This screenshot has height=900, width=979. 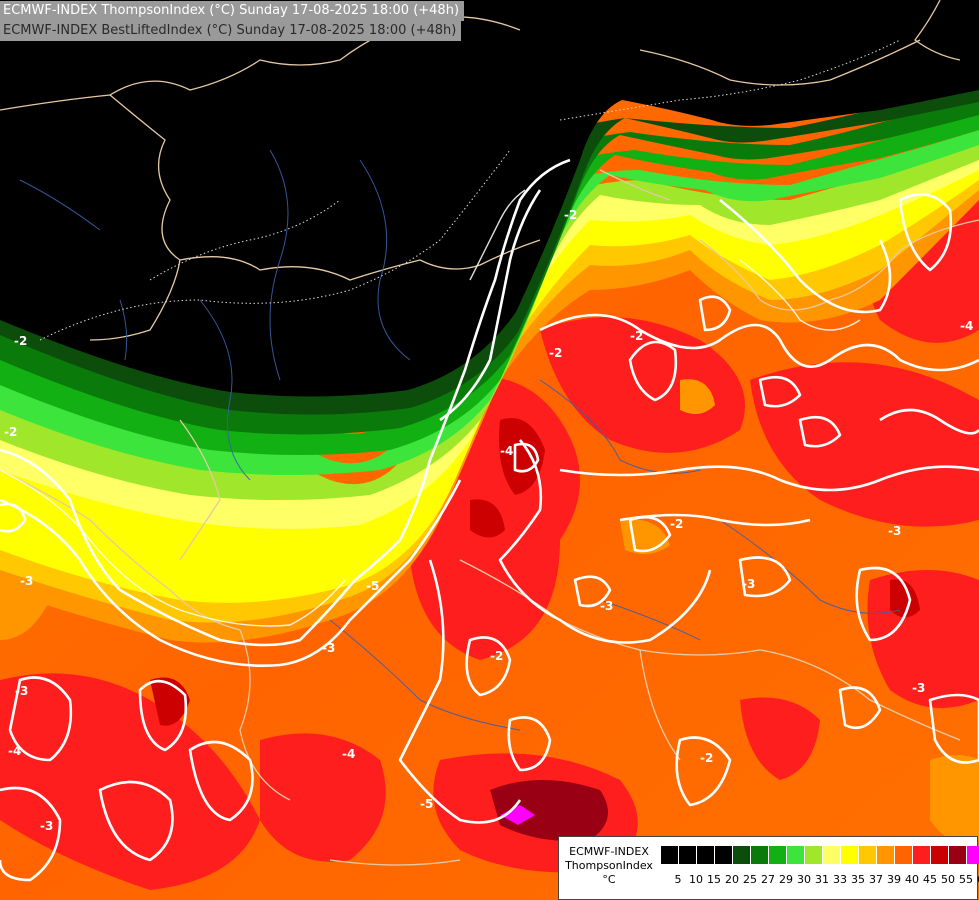 What do you see at coordinates (930, 879) in the screenshot?
I see `legend-tick-label: 45` at bounding box center [930, 879].